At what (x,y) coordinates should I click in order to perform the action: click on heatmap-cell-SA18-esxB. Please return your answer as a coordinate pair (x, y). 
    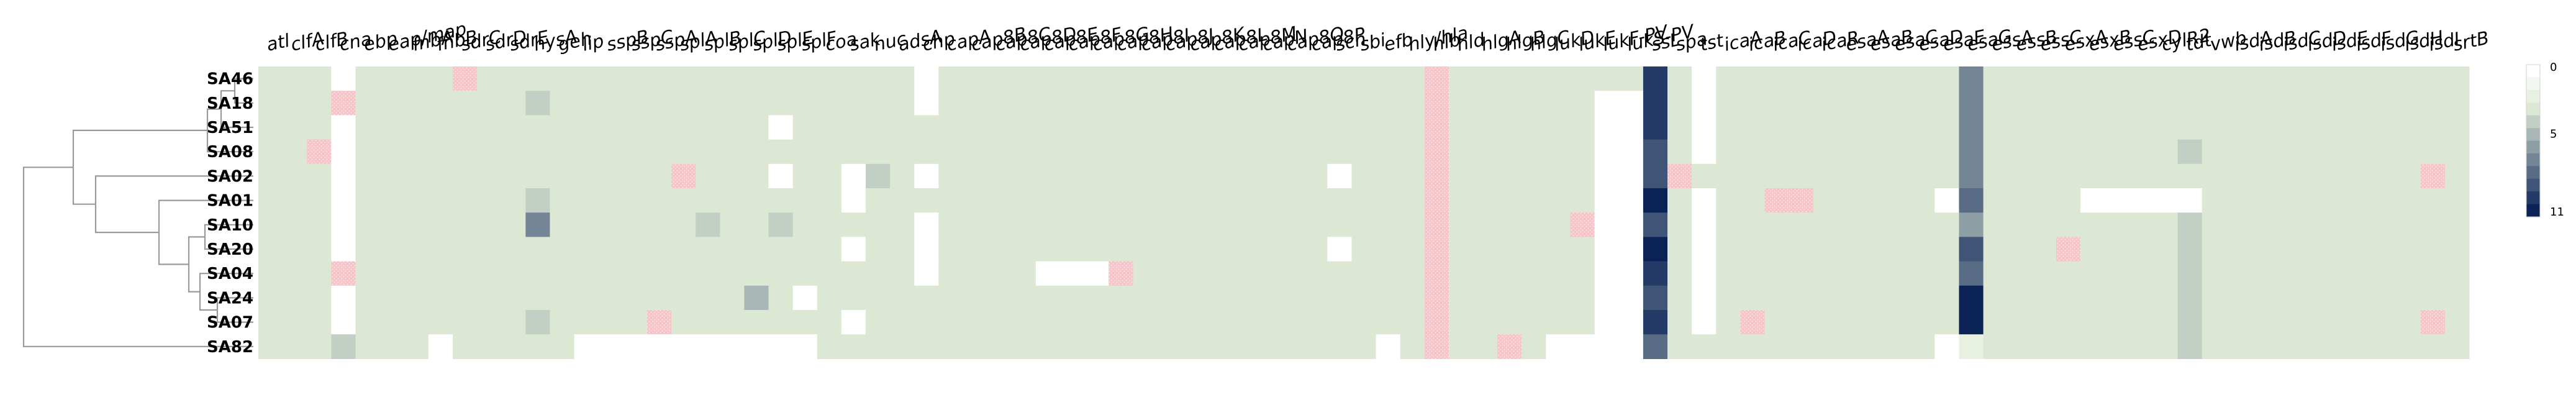
    Looking at the image, I should click on (2092, 104).